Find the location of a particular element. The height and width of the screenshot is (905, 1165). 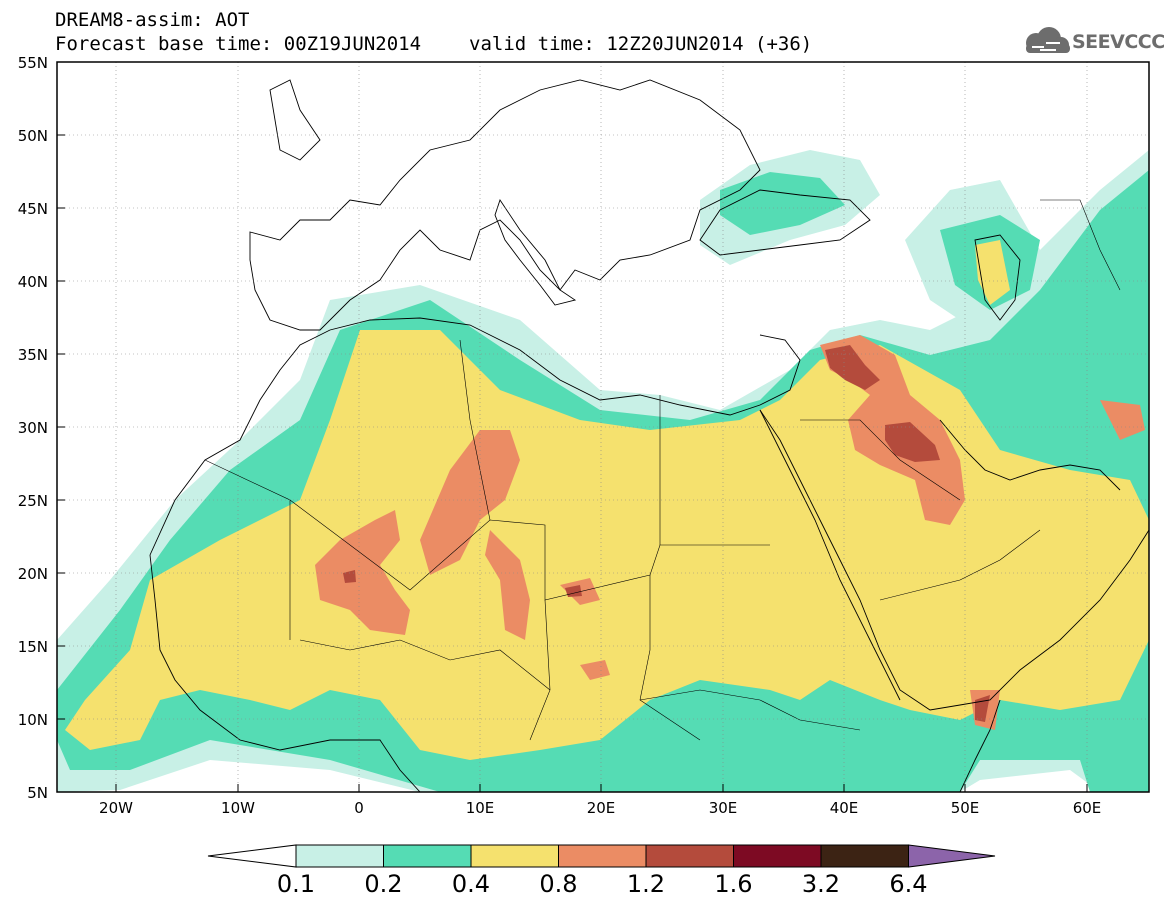

lon-label: 10E is located at coordinates (480, 808).